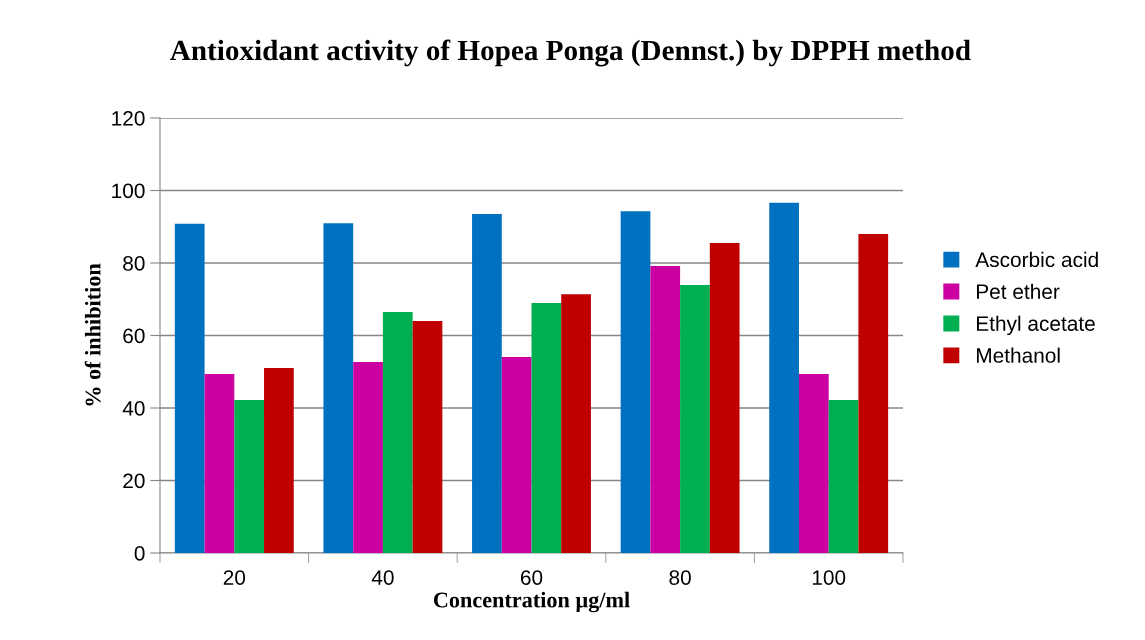 The height and width of the screenshot is (640, 1145). What do you see at coordinates (1018, 355) in the screenshot?
I see `legend-label: Methanol` at bounding box center [1018, 355].